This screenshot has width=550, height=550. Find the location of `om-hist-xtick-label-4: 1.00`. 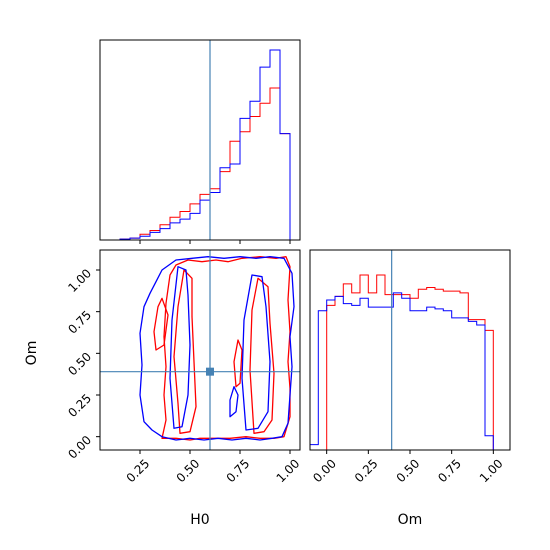

om-hist-xtick-label-4: 1.00 is located at coordinates (491, 470).